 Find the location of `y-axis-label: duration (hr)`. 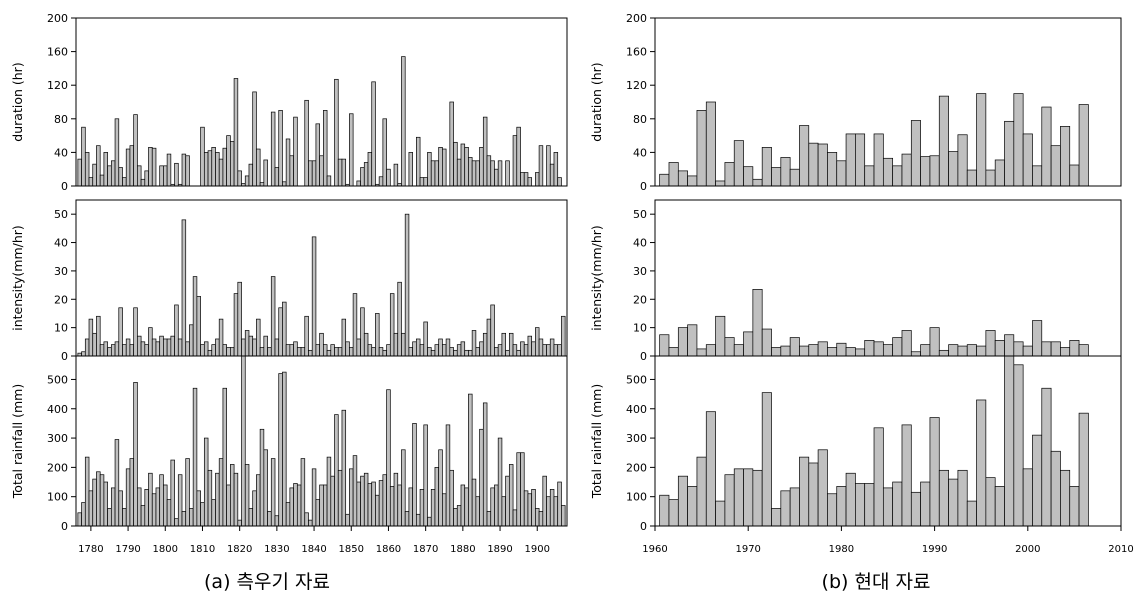

y-axis-label: duration (hr) is located at coordinates (596, 101).